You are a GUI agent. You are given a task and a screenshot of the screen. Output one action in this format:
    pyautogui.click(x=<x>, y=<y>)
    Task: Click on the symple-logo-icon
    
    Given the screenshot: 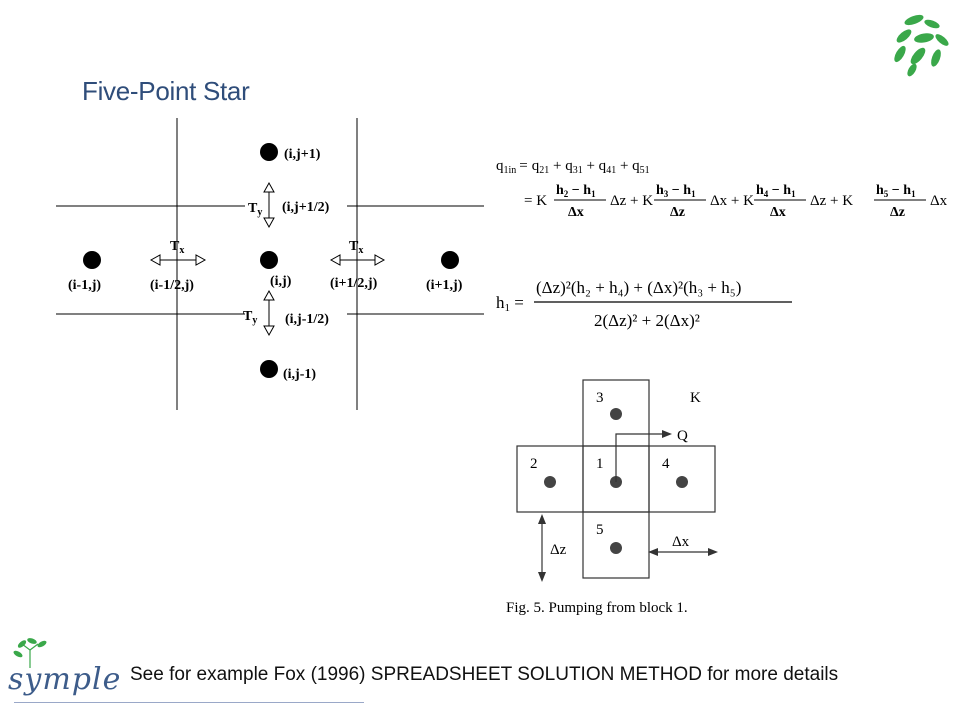 What is the action you would take?
    pyautogui.click(x=30, y=653)
    